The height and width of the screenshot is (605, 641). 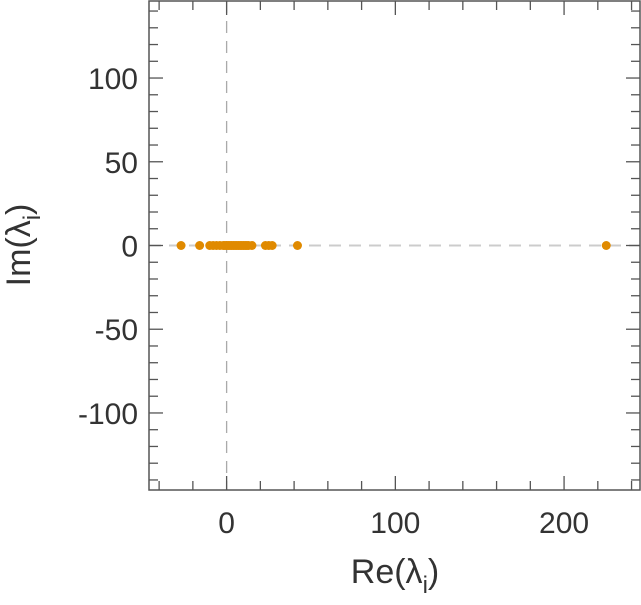 What do you see at coordinates (226, 523) in the screenshot?
I see `x-tick-label: 0` at bounding box center [226, 523].